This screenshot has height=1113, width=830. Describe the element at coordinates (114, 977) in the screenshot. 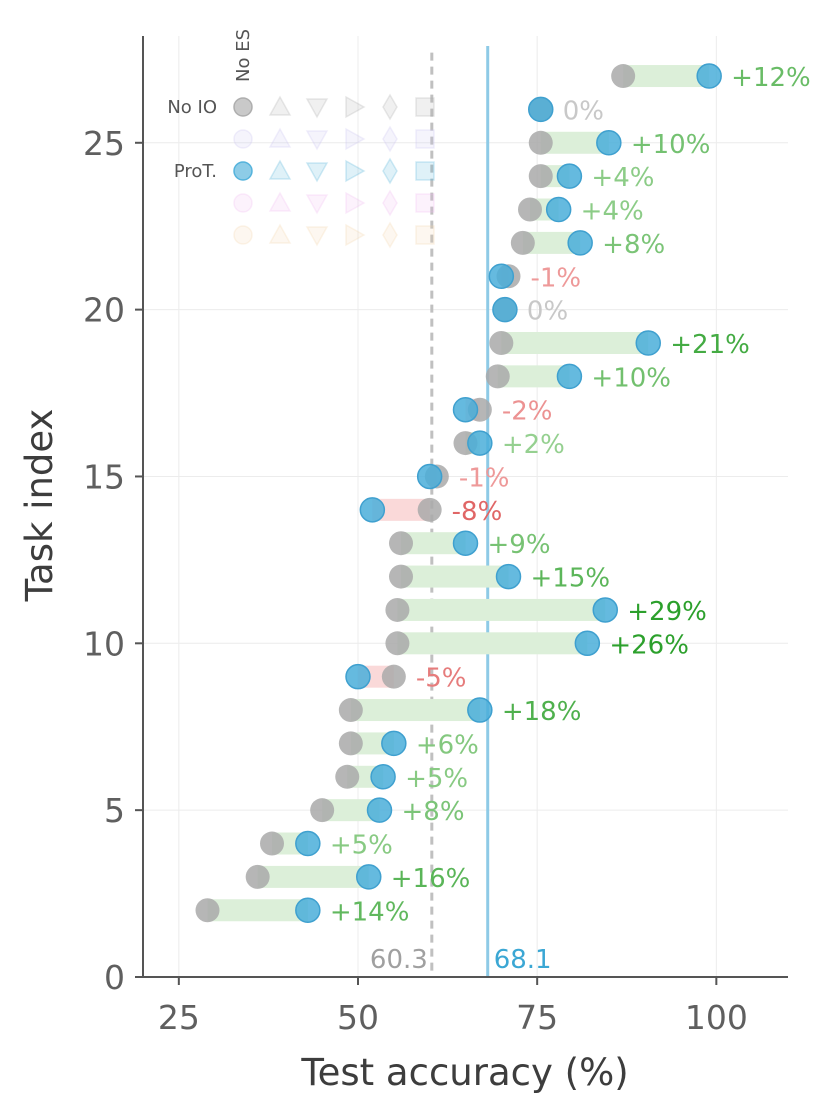

I see `y-tick-label: 0` at that location.